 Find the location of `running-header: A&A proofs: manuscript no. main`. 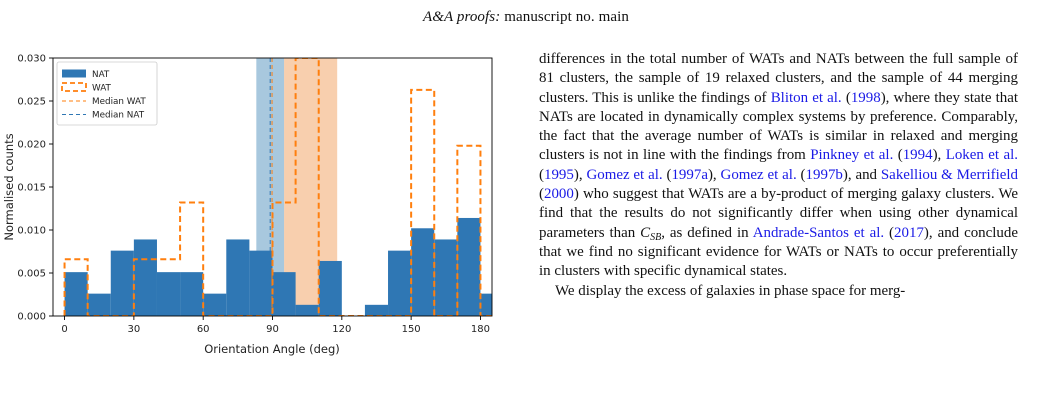

running-header: A&A proofs: manuscript no. main is located at coordinates (526, 17).